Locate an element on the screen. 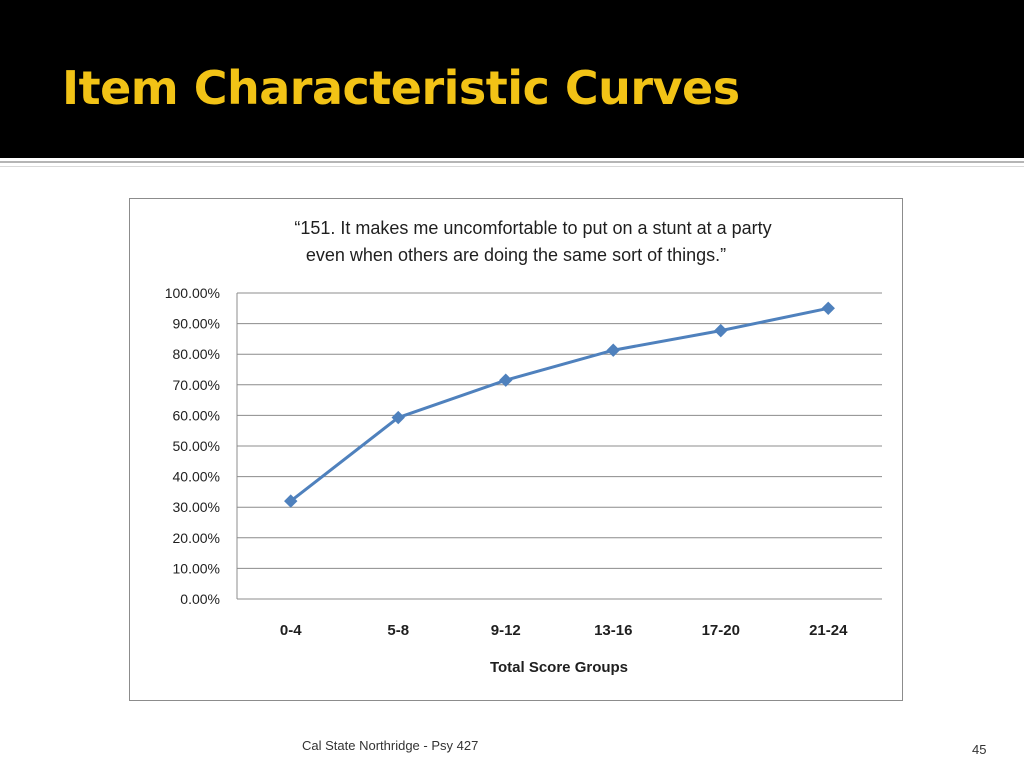  series-line is located at coordinates (559, 404).